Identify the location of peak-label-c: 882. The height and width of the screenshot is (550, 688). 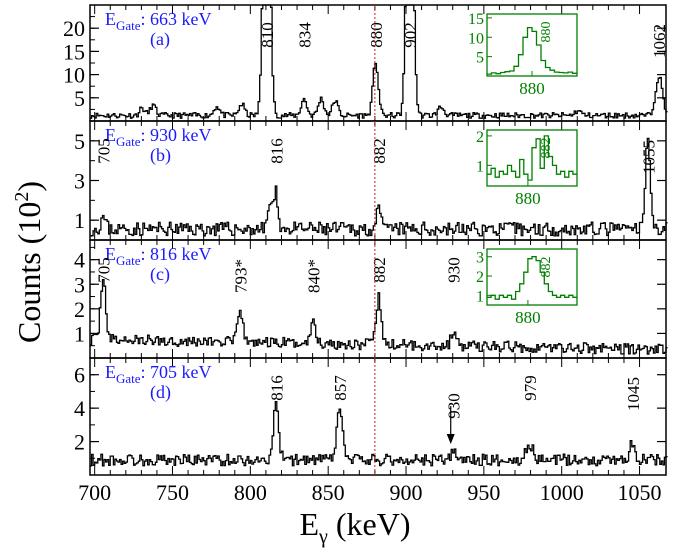
(379, 270).